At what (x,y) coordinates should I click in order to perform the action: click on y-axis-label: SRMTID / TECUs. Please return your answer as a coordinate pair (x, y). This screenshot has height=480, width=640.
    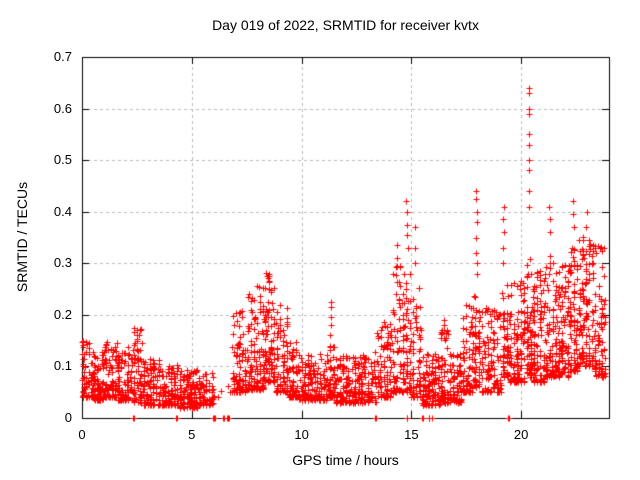
    Looking at the image, I should click on (22, 237).